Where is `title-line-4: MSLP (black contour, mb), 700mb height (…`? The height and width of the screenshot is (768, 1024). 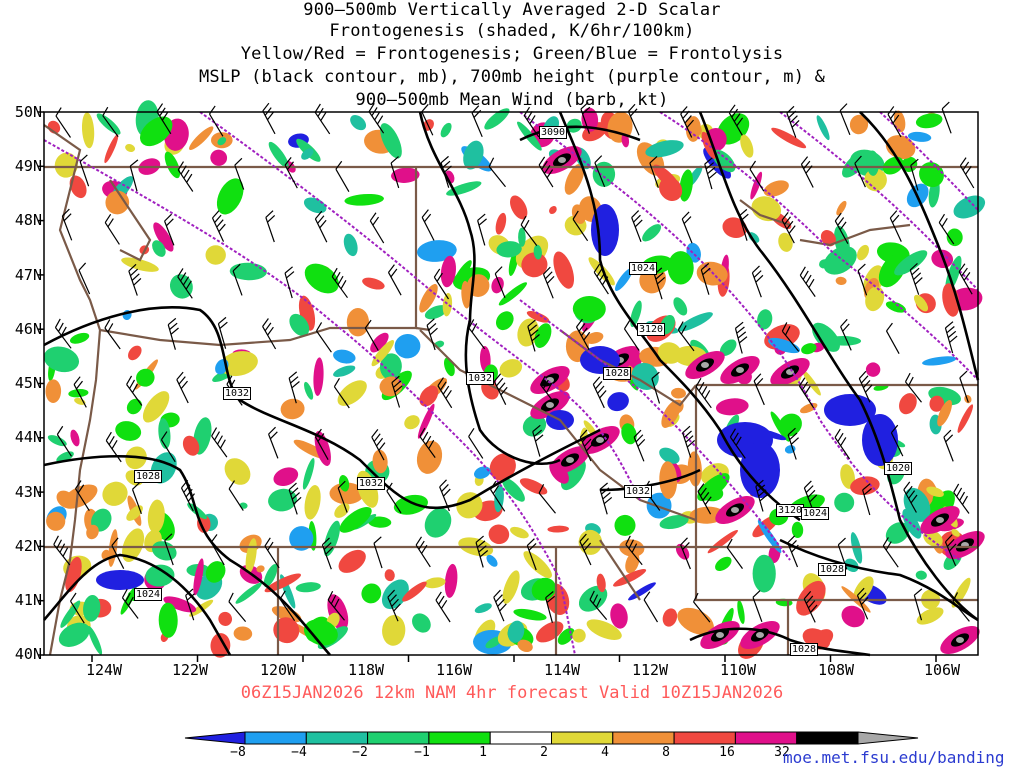
title-line-4: MSLP (black contour, mb), 700mb height (… is located at coordinates (512, 77).